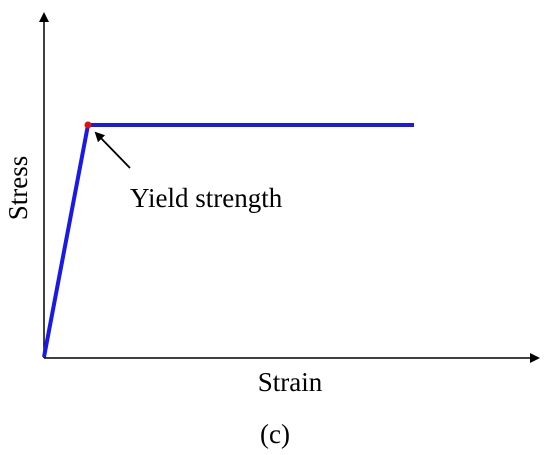 This screenshot has height=455, width=550. What do you see at coordinates (275, 434) in the screenshot?
I see `caption: (c)` at bounding box center [275, 434].